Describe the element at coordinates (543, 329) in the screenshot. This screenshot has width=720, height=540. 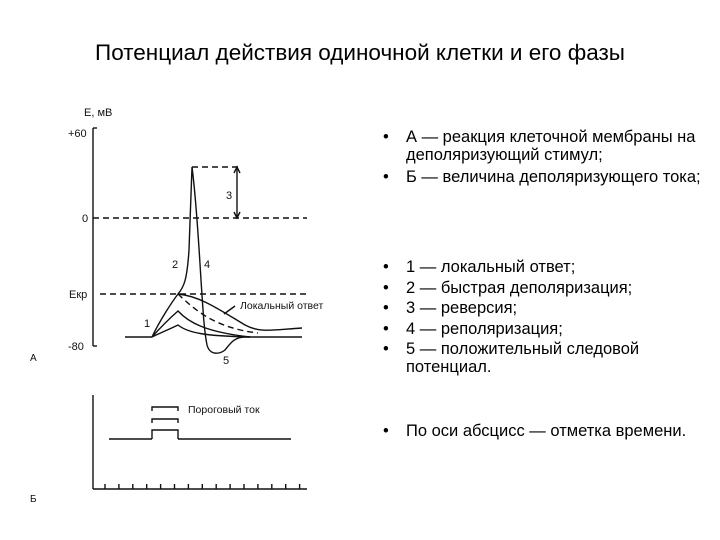
I see `bullet-item: 4 — реполяризация;` at that location.